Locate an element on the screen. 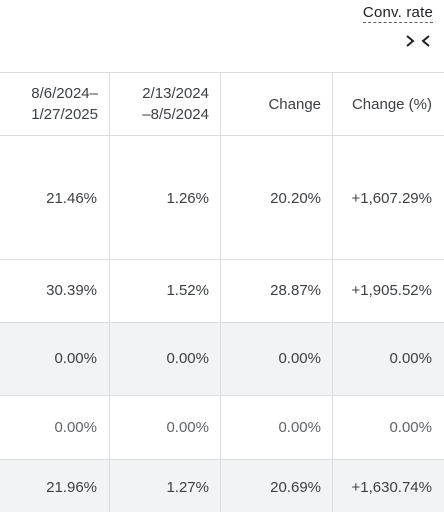 This screenshot has height=512, width=444. table-cell: 1.27% is located at coordinates (187, 487).